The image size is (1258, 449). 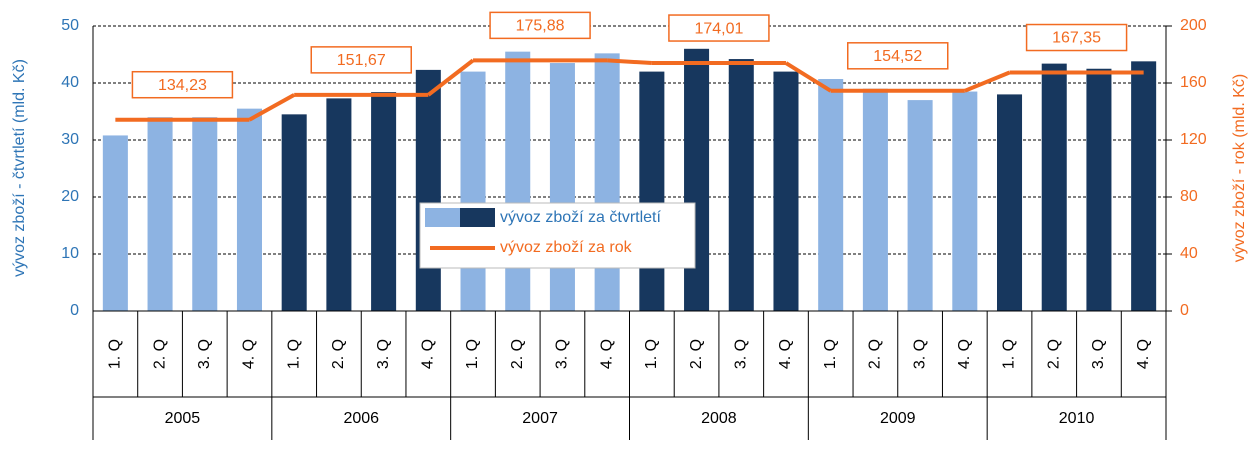 I want to click on y2-tick-label: 160, so click(x=1193, y=82).